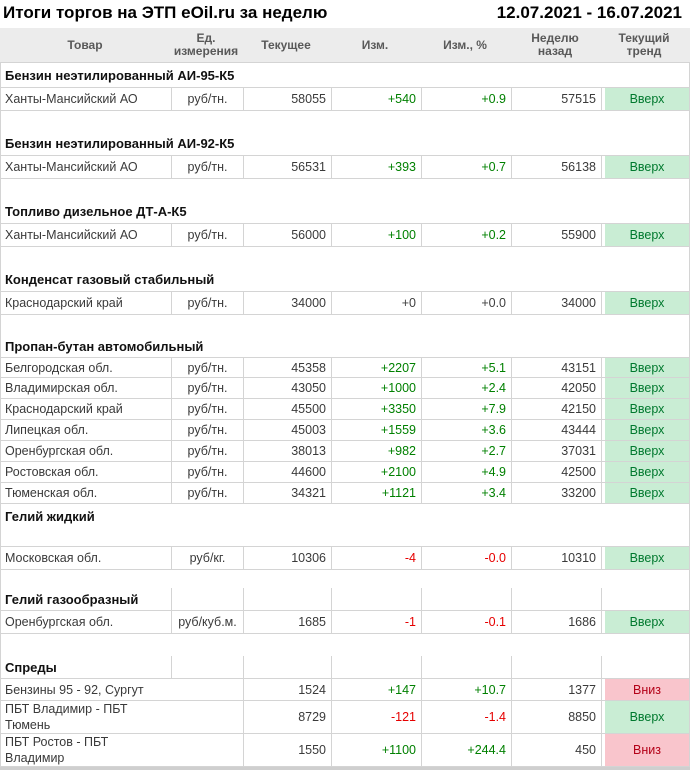 Image resolution: width=690 pixels, height=770 pixels. I want to click on product-cell: Владимирская обл., so click(61, 388).